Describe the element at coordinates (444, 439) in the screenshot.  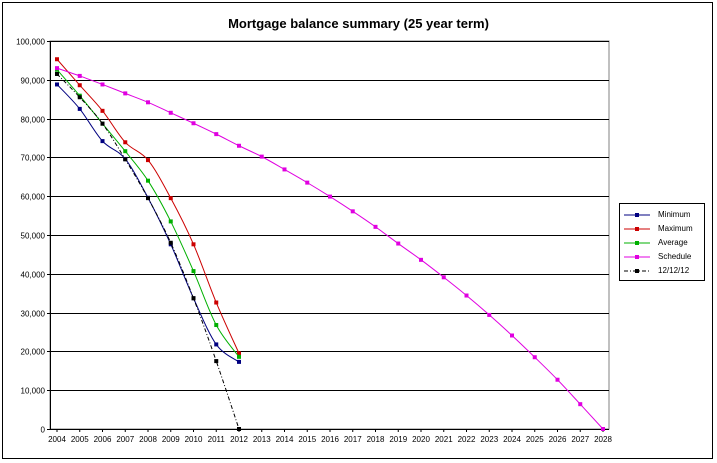
I see `x-tick-label: 2021` at that location.